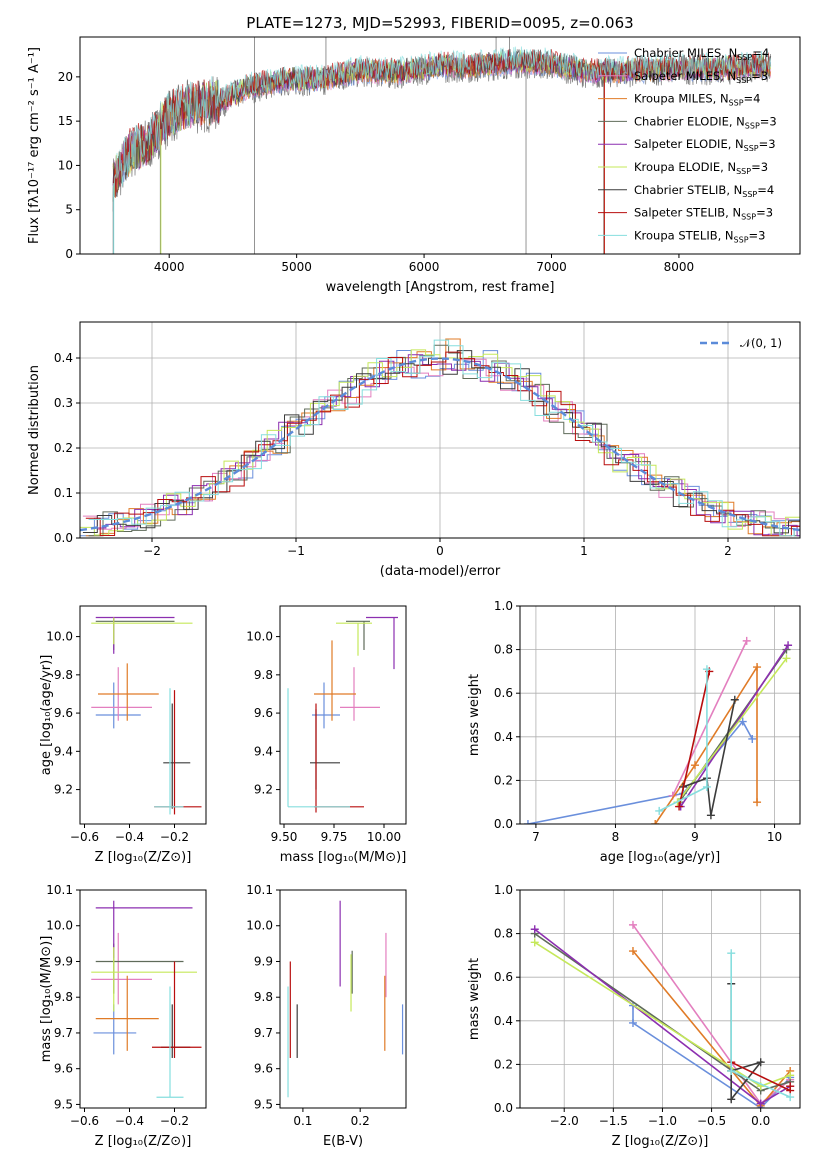 Image resolution: width=819 pixels, height=1170 pixels. I want to click on x-tick-label: 9, so click(695, 837).